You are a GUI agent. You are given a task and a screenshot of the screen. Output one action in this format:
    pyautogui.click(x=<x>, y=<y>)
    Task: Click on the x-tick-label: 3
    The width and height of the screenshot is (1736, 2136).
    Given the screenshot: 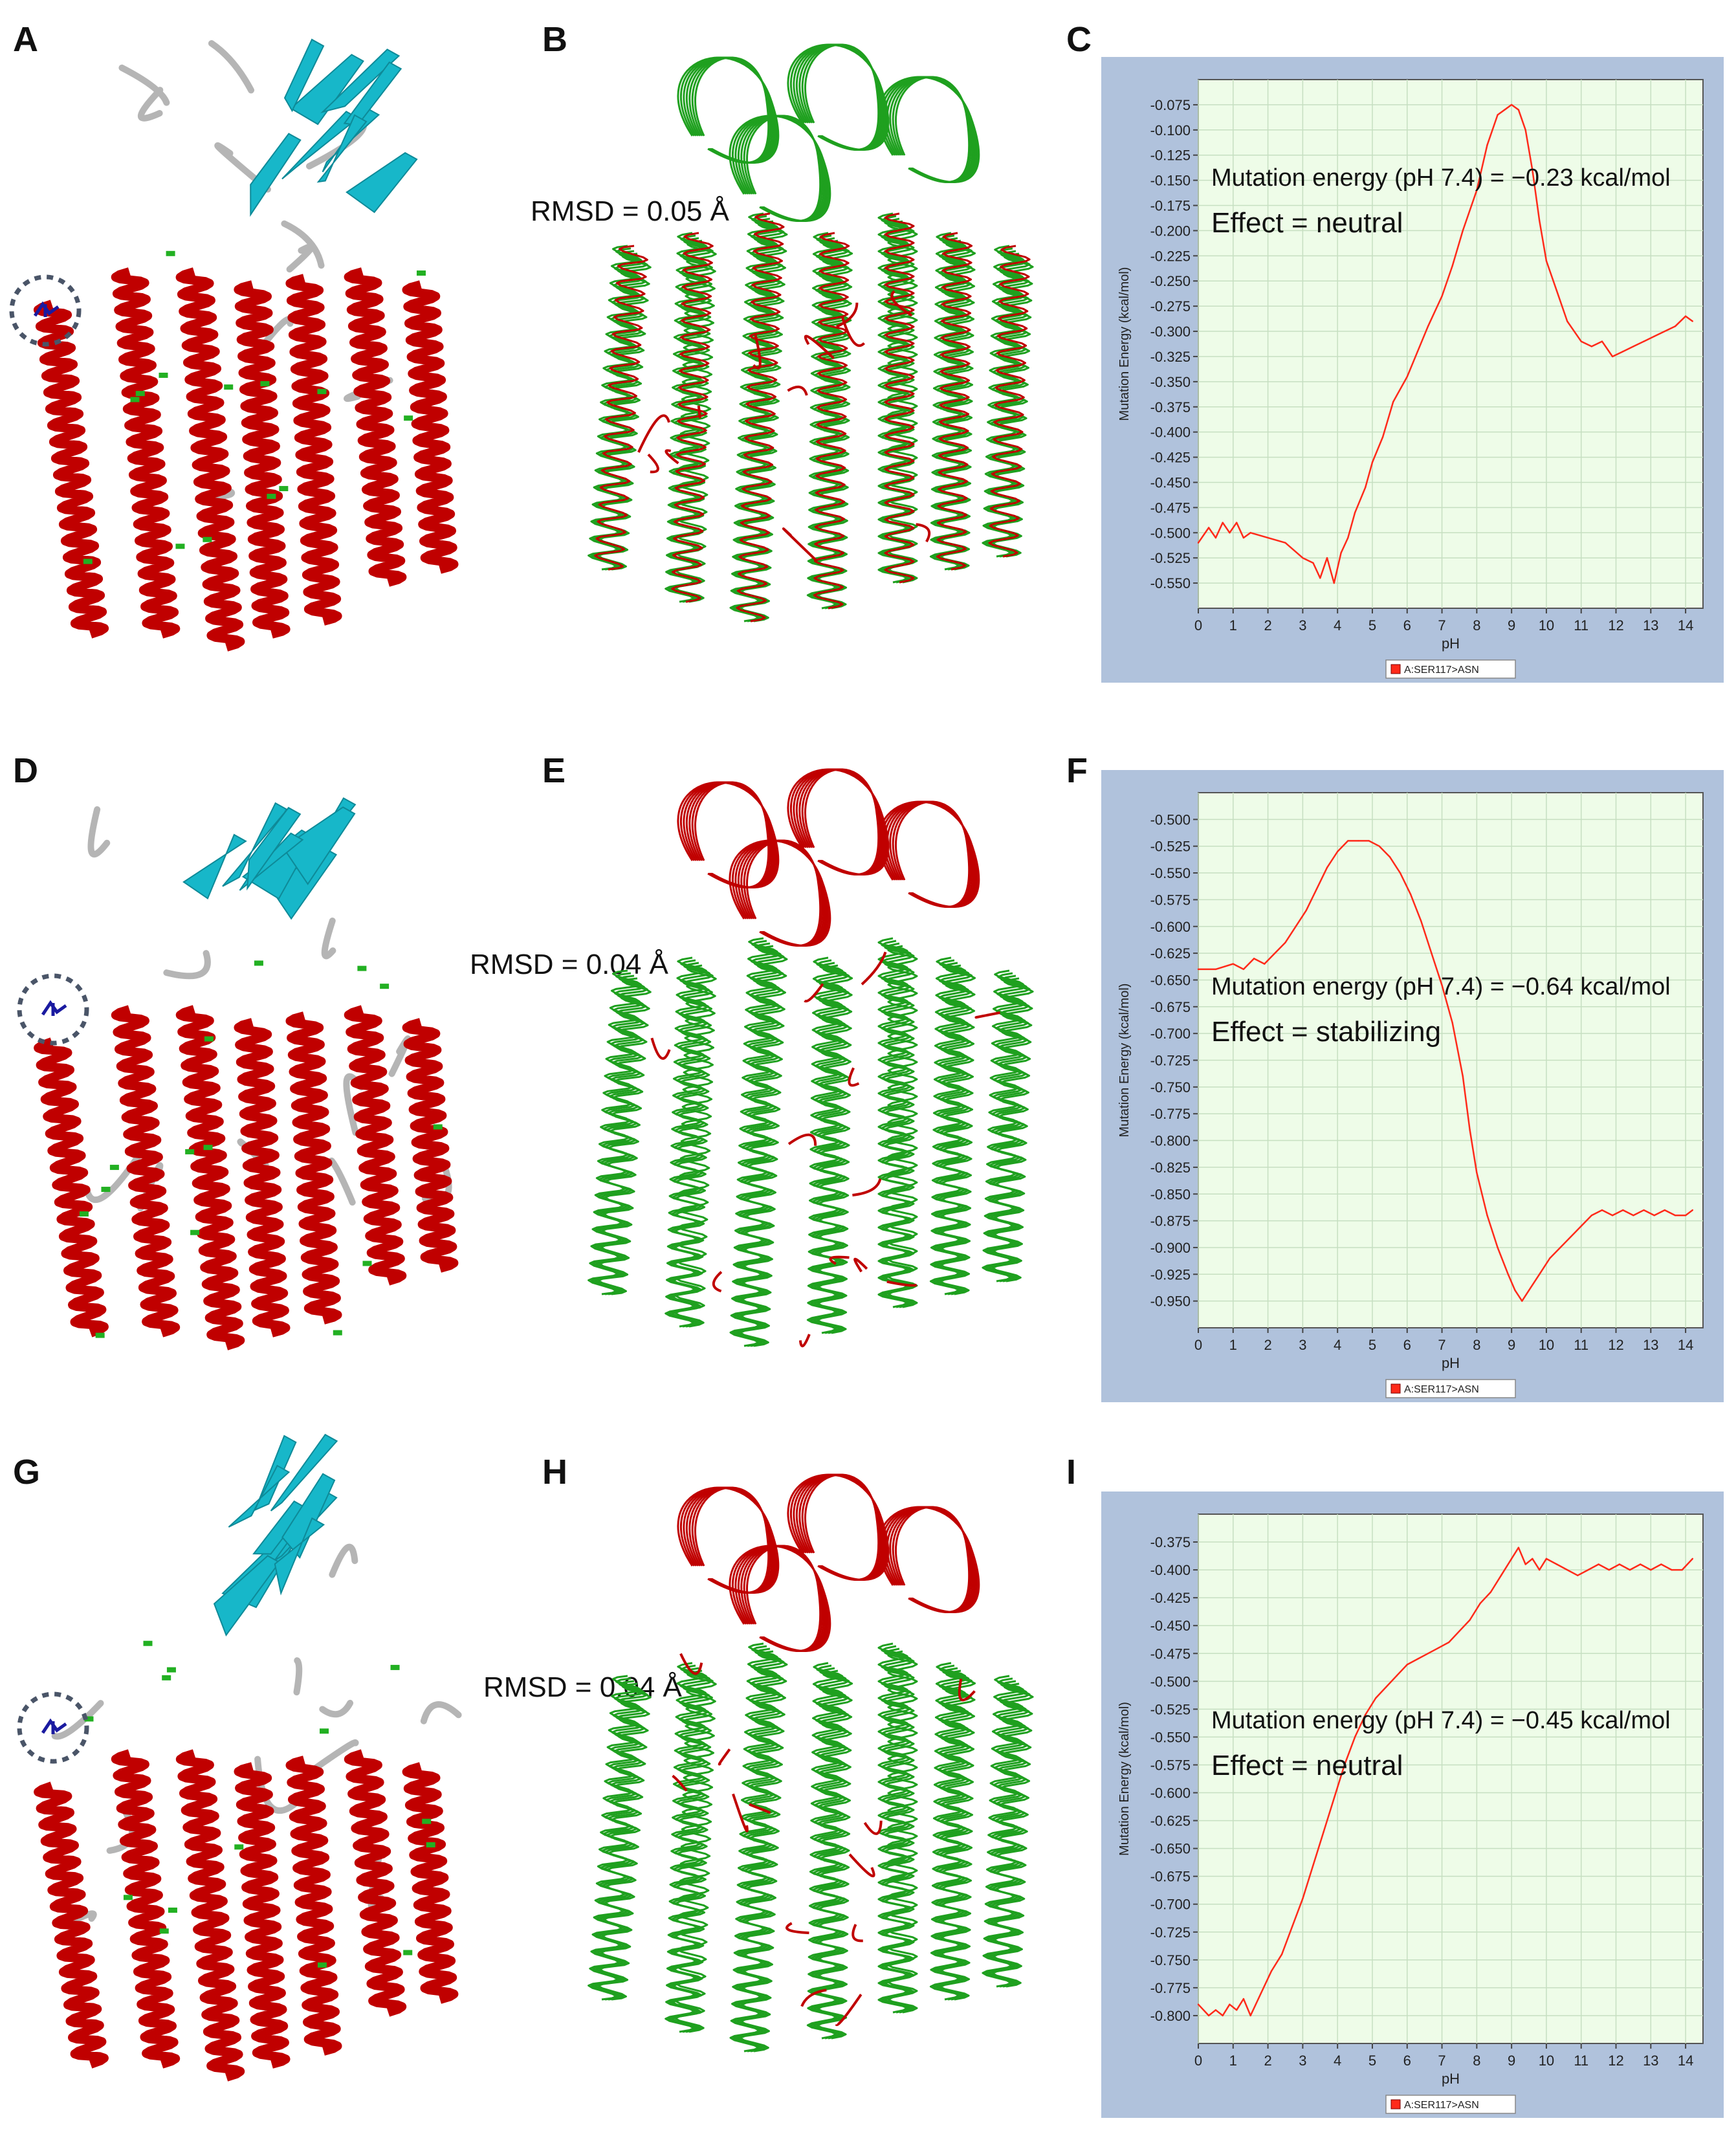 What is the action you would take?
    pyautogui.click(x=1302, y=1345)
    